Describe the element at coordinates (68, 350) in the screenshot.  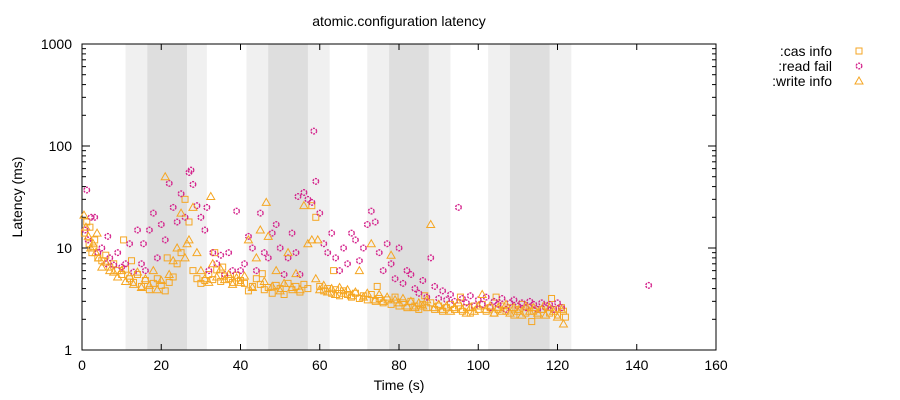
I see `y-tick-label: 1` at that location.